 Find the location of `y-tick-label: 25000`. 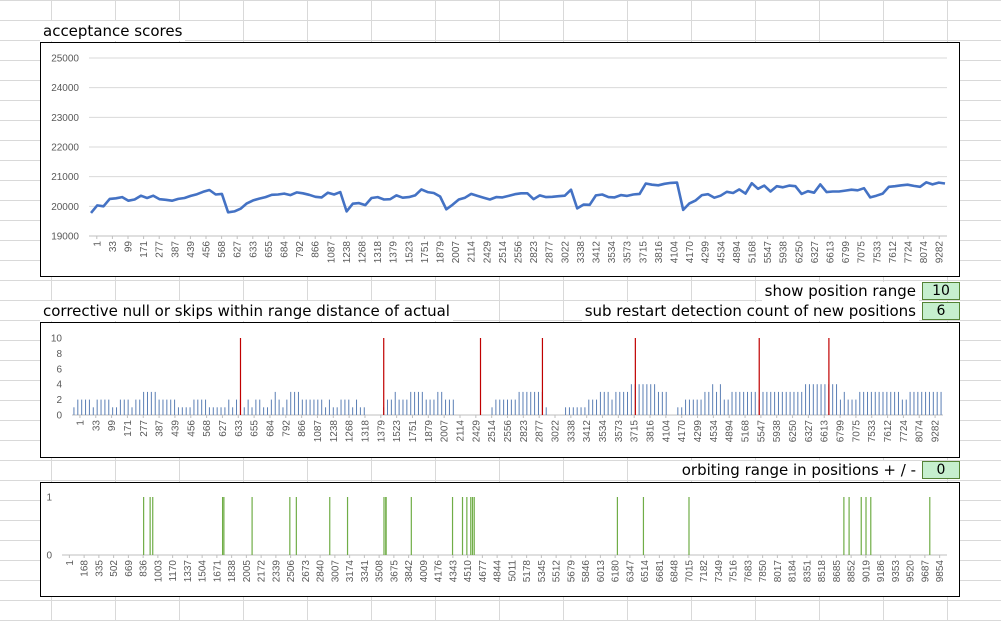

y-tick-label: 25000 is located at coordinates (65, 59).